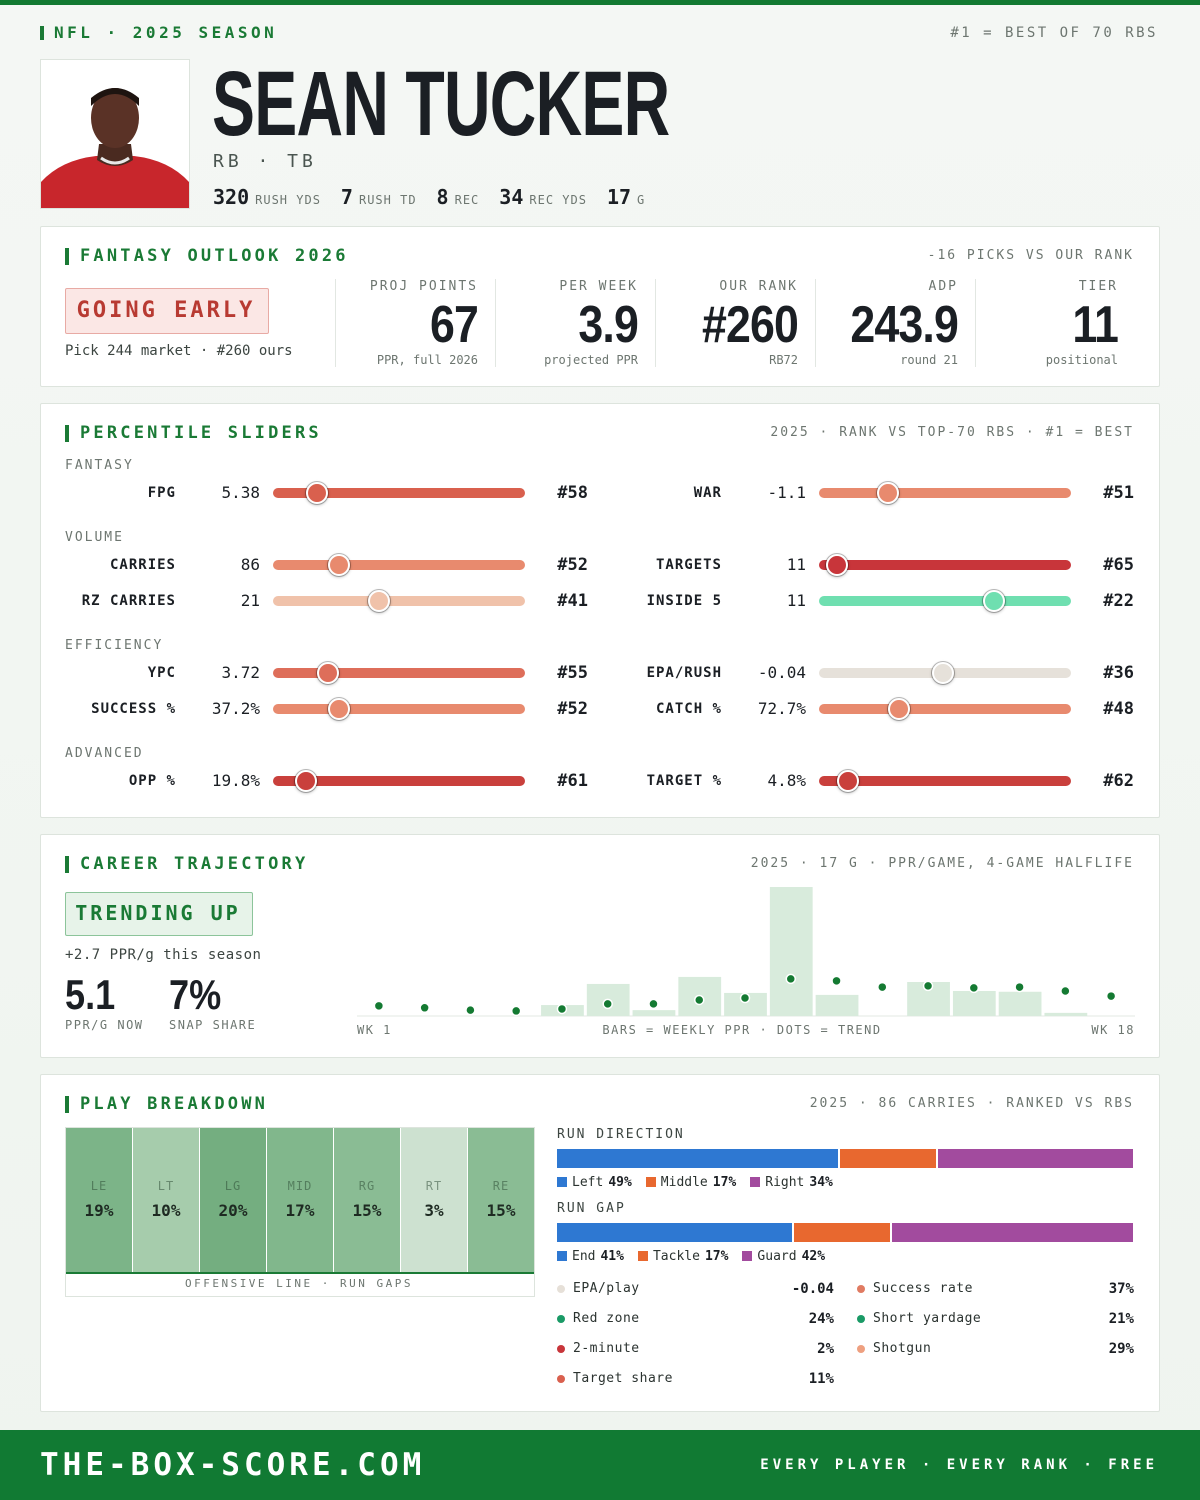 The image size is (1200, 1500). I want to click on stat-row: 320 RUSH YDS 7 RUSH TD 8 REC 34 REC YDS 17 G, so click(429, 197).